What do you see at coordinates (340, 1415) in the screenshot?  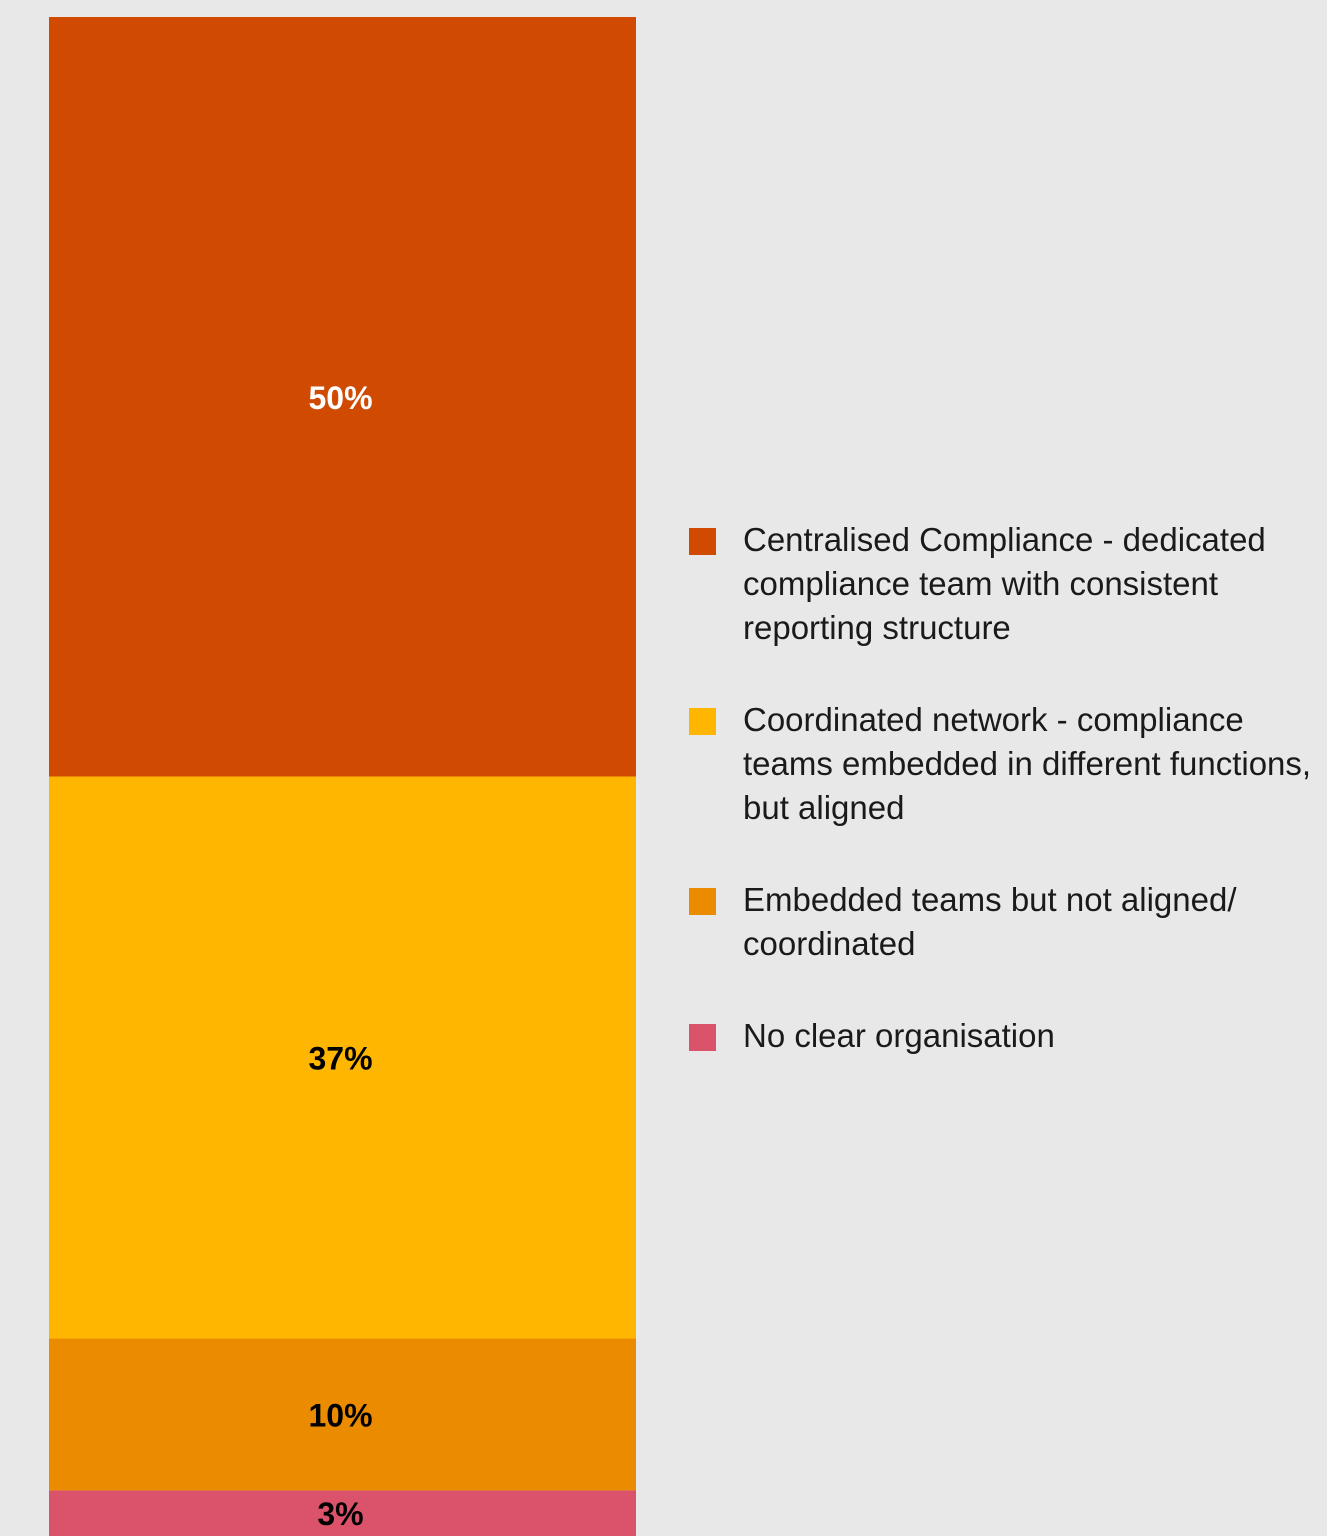 I see `bar-segment-label-2: 10%` at bounding box center [340, 1415].